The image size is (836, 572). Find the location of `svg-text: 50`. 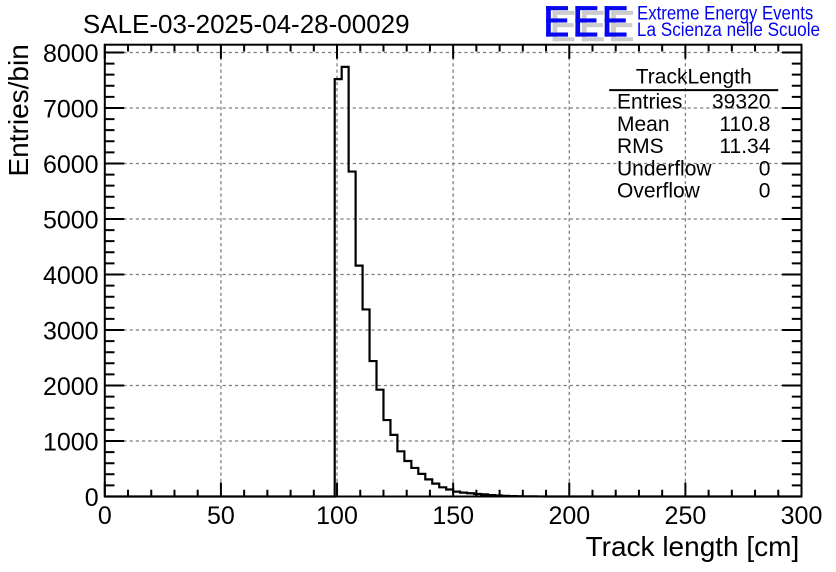

svg-text: 50 is located at coordinates (221, 516).